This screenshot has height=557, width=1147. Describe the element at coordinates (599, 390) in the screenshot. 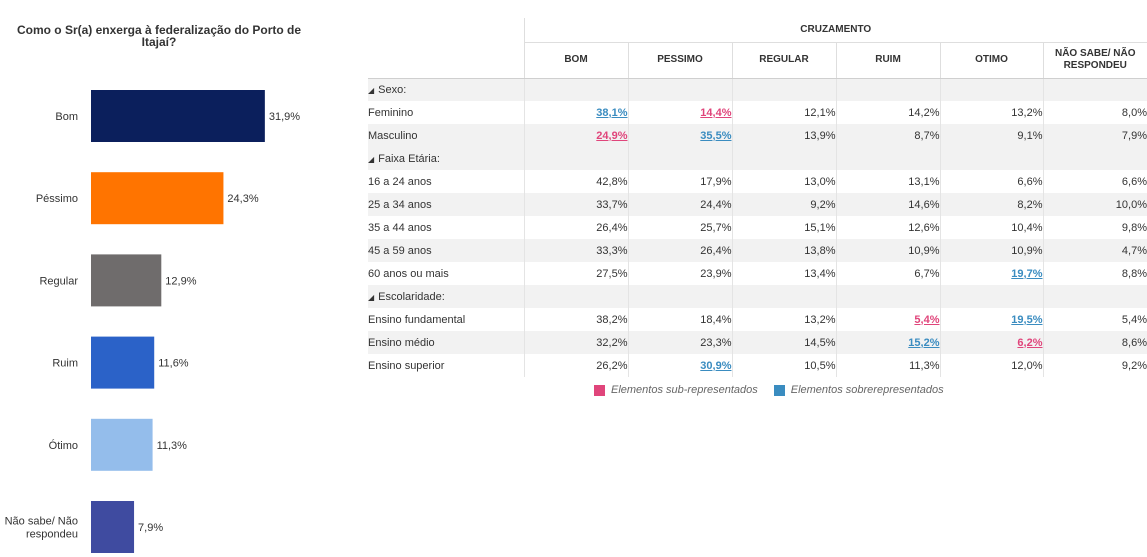

I see `under-swatch` at that location.